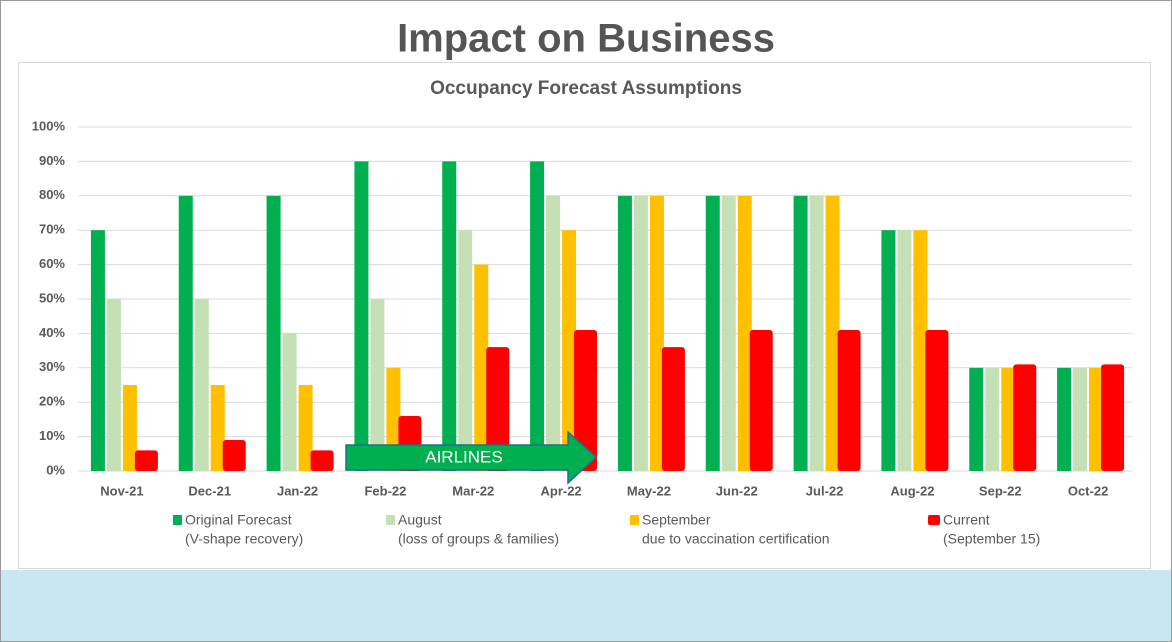 The image size is (1172, 642). Describe the element at coordinates (385, 490) in the screenshot. I see `x-tick-label: Feb-22` at that location.